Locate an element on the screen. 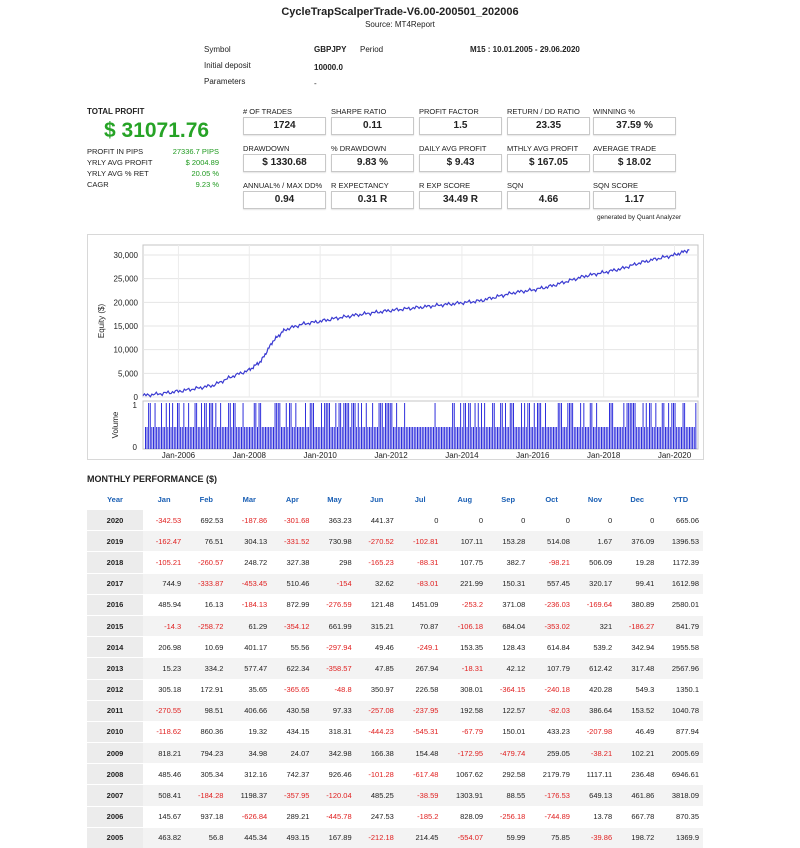 Image resolution: width=800 pixels, height=848 pixels. month-cell: 510.46 is located at coordinates (292, 583).